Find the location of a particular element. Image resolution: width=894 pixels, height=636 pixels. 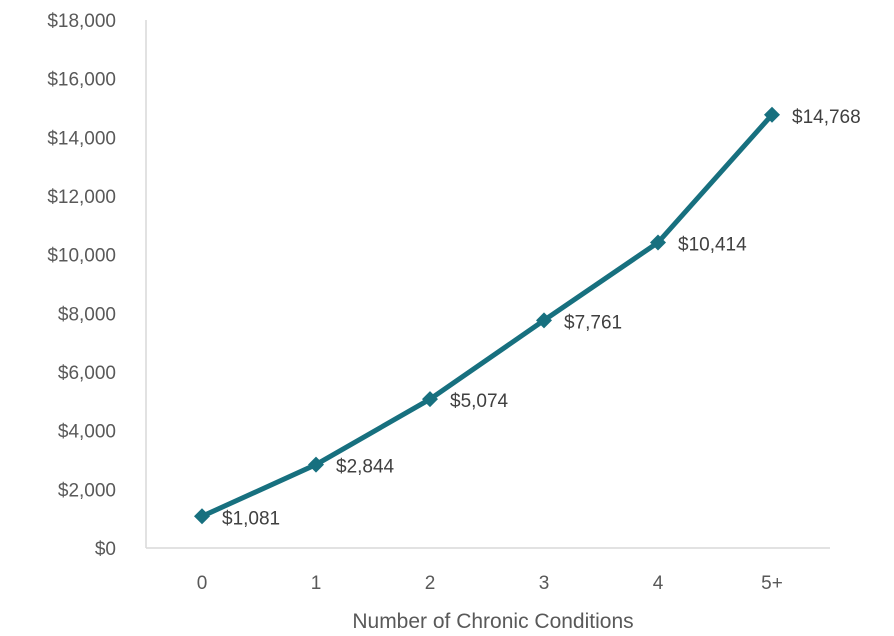

data-label: $10,414 is located at coordinates (712, 245).